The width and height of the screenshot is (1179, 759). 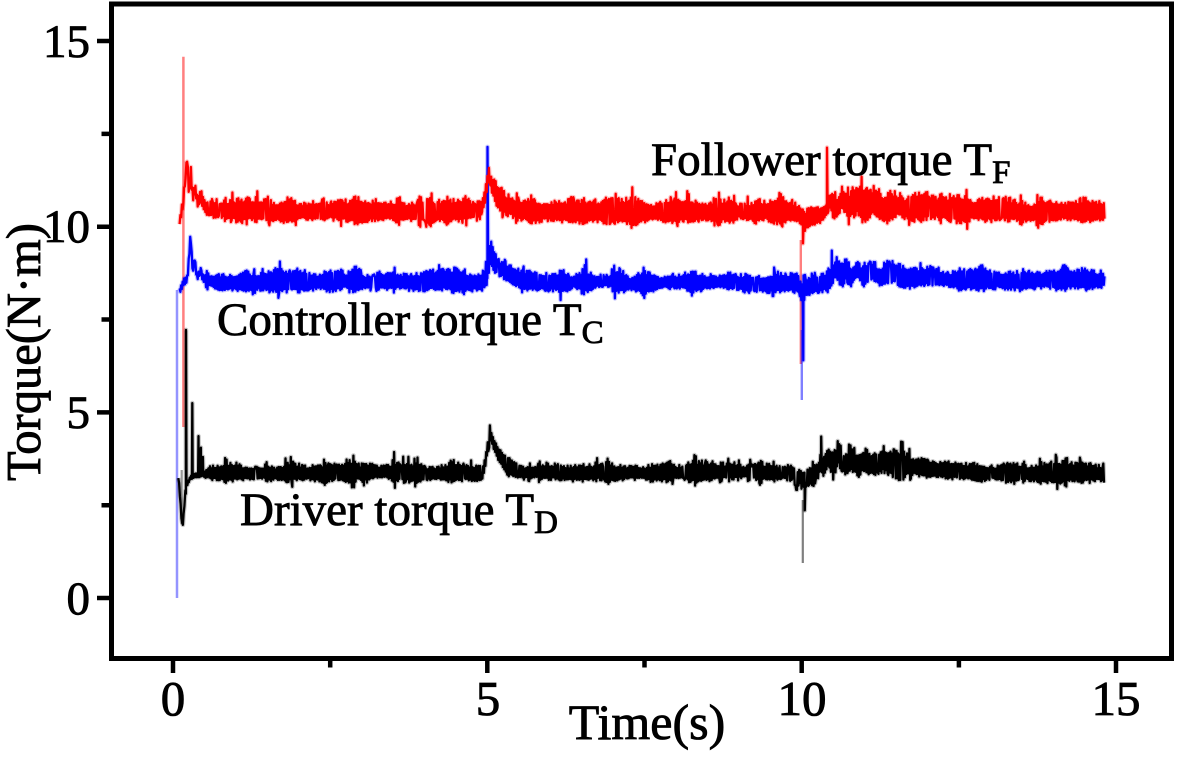 I want to click on svg-text: Torque(N·m), so click(x=25, y=352).